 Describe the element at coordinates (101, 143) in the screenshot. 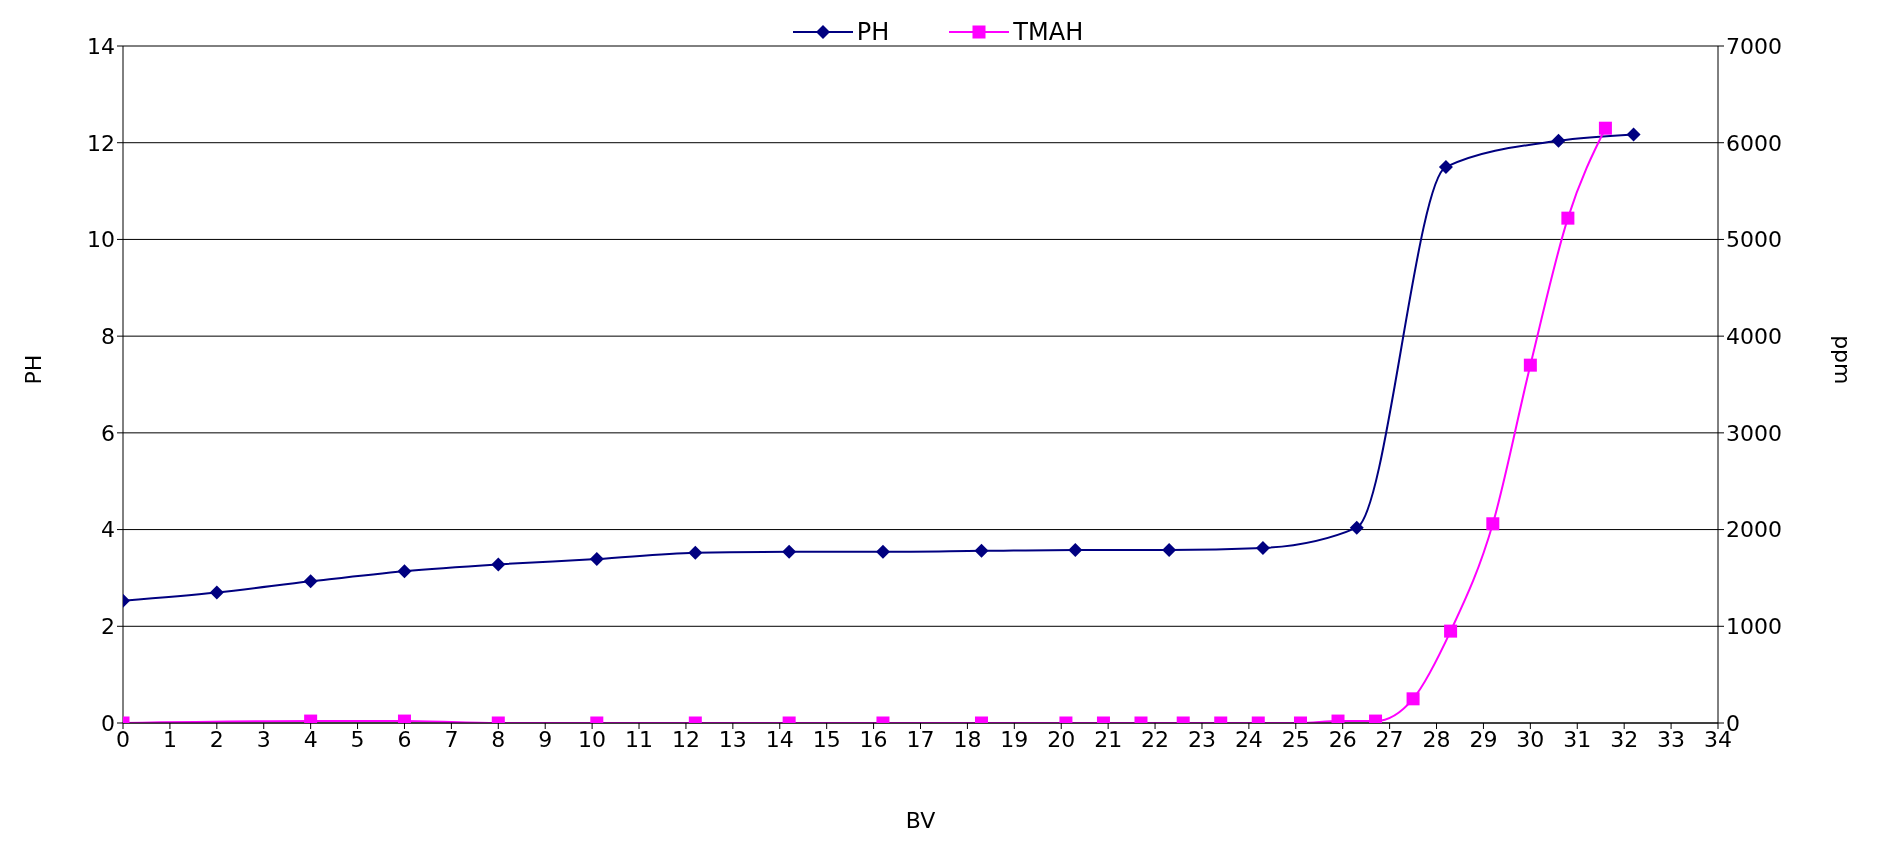

I see `y-tick-label: 12` at that location.